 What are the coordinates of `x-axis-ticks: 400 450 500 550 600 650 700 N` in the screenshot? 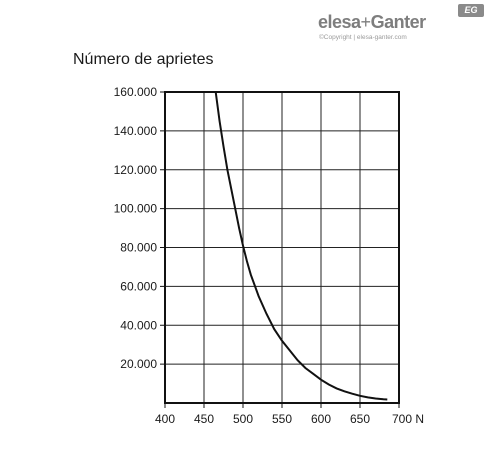 It's located at (289, 414).